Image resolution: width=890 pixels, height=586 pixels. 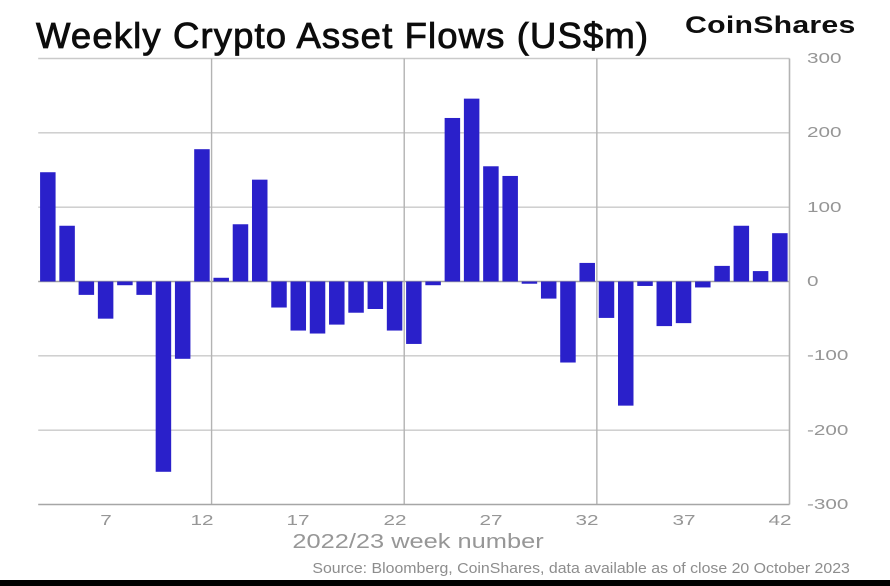 What do you see at coordinates (445, 583) in the screenshot?
I see `footer-black-bar` at bounding box center [445, 583].